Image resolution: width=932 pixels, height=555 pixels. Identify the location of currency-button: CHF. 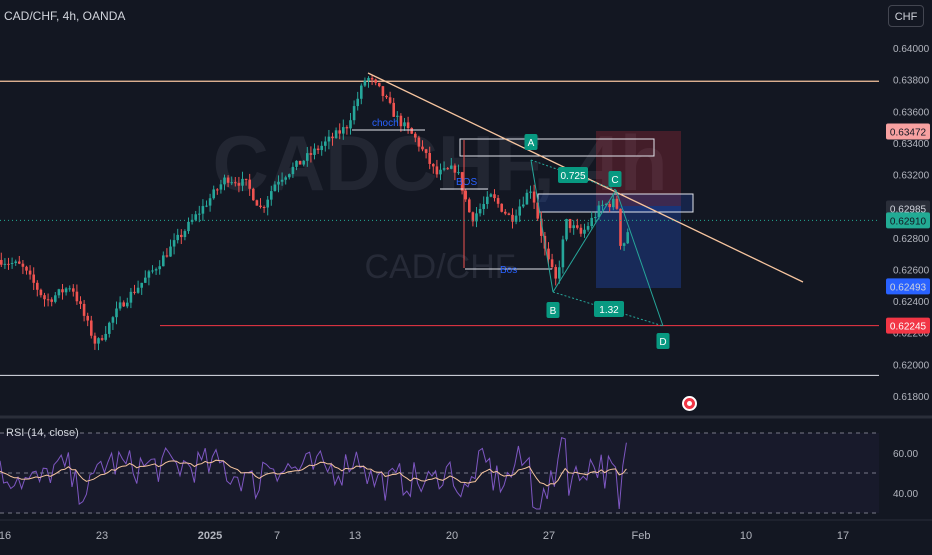
(906, 16).